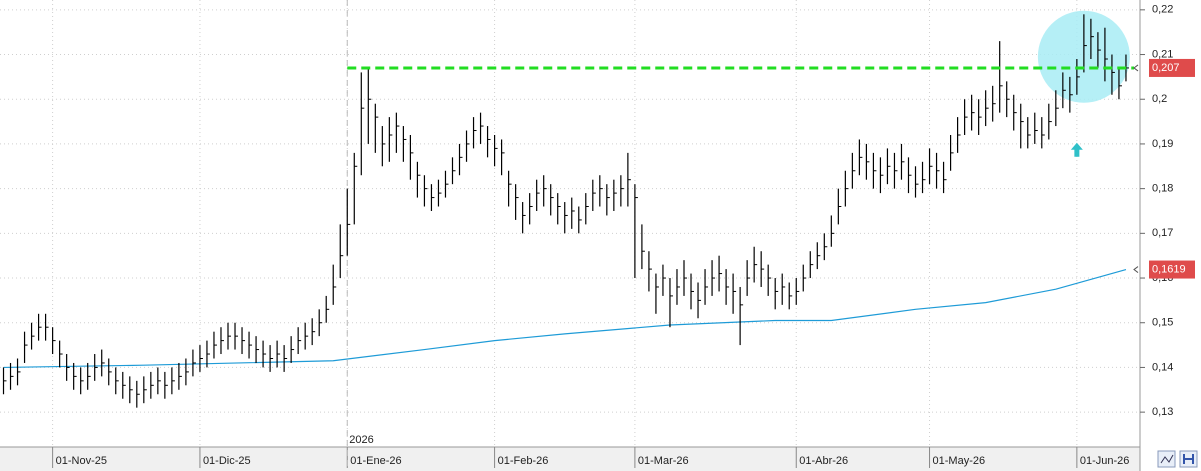 The image size is (1201, 471). What do you see at coordinates (1162, 233) in the screenshot?
I see `y-tick-label: 0,17` at bounding box center [1162, 233].